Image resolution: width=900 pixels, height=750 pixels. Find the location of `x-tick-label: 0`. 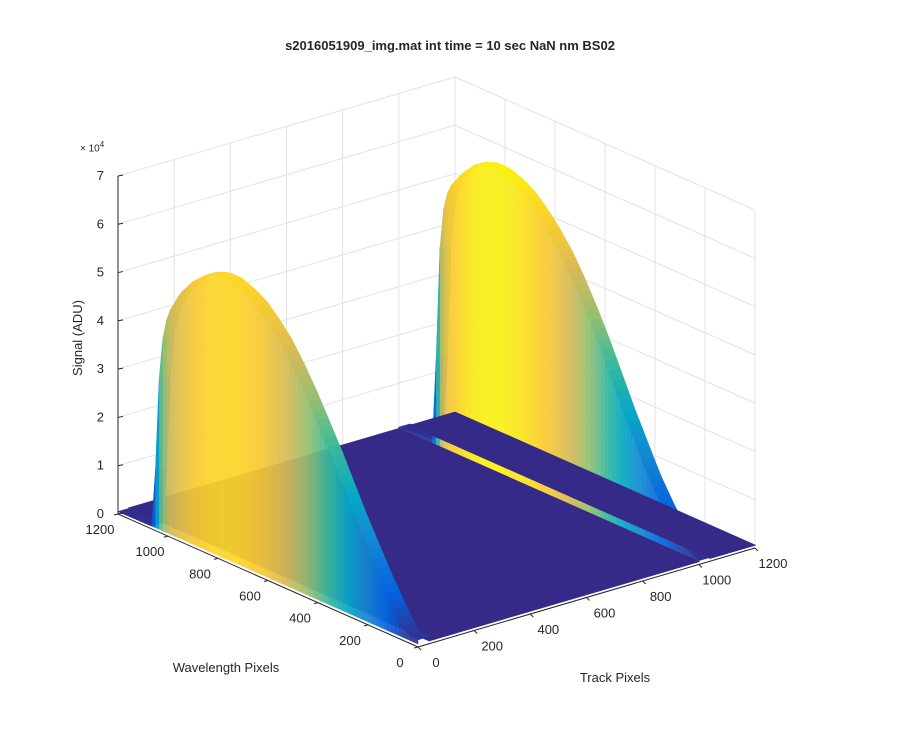

x-tick-label: 0 is located at coordinates (435, 662).